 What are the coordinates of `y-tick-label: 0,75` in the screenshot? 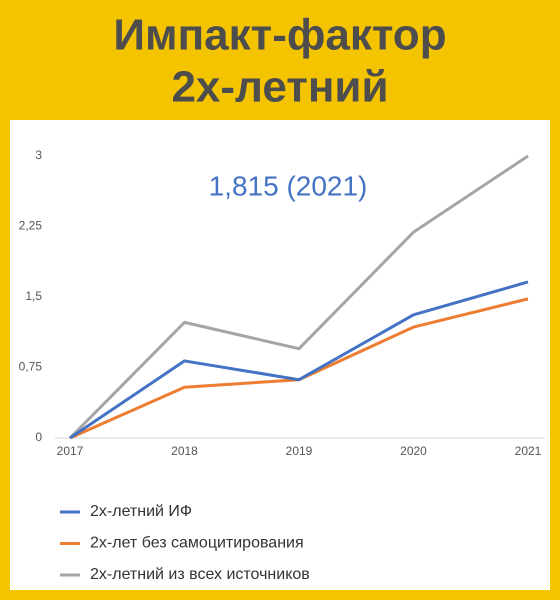 It's located at (31, 367).